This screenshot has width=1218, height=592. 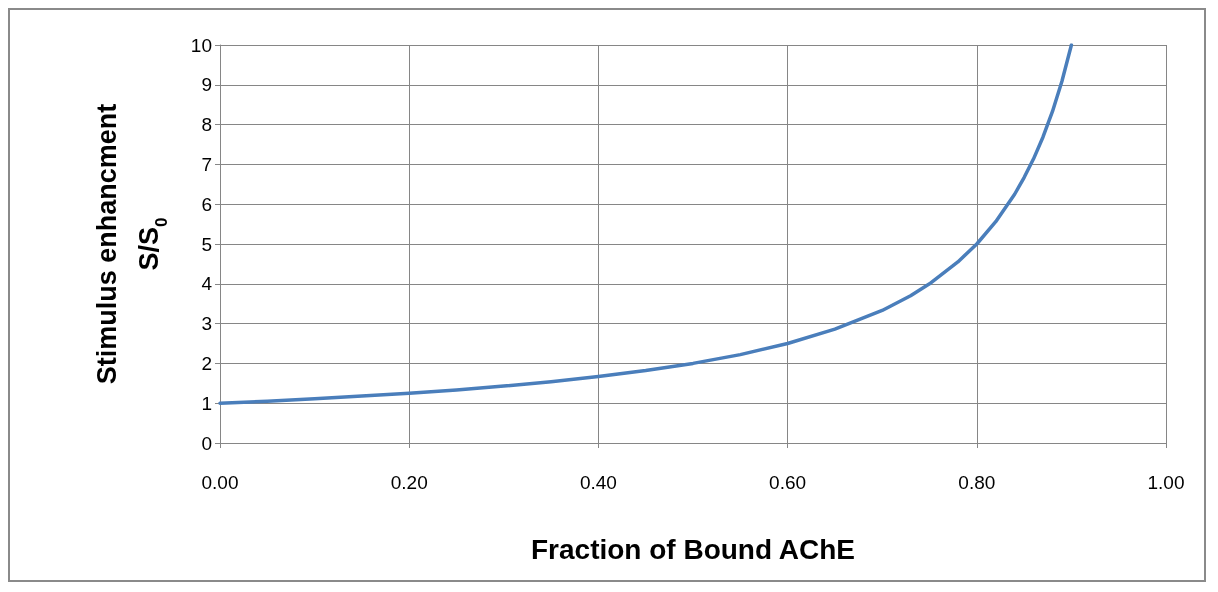 I want to click on y-tick-label: 8, so click(x=206, y=125).